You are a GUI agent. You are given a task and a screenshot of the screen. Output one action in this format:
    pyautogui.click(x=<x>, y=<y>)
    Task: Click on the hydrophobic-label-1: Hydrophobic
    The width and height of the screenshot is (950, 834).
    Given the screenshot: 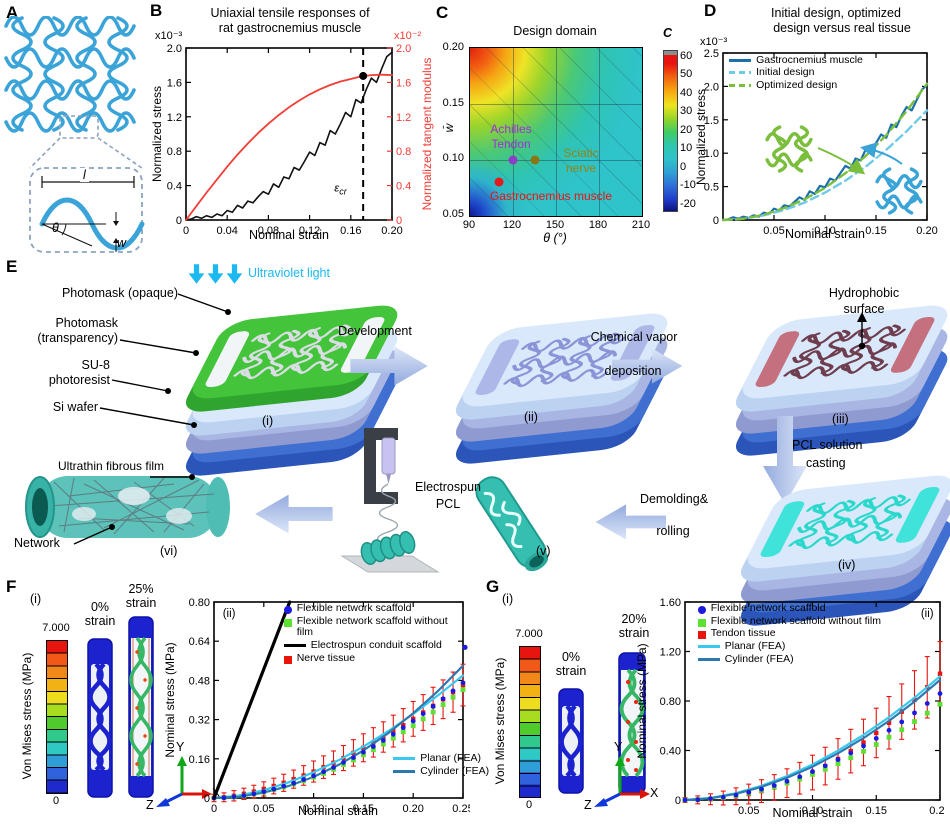 What is the action you would take?
    pyautogui.click(x=864, y=293)
    